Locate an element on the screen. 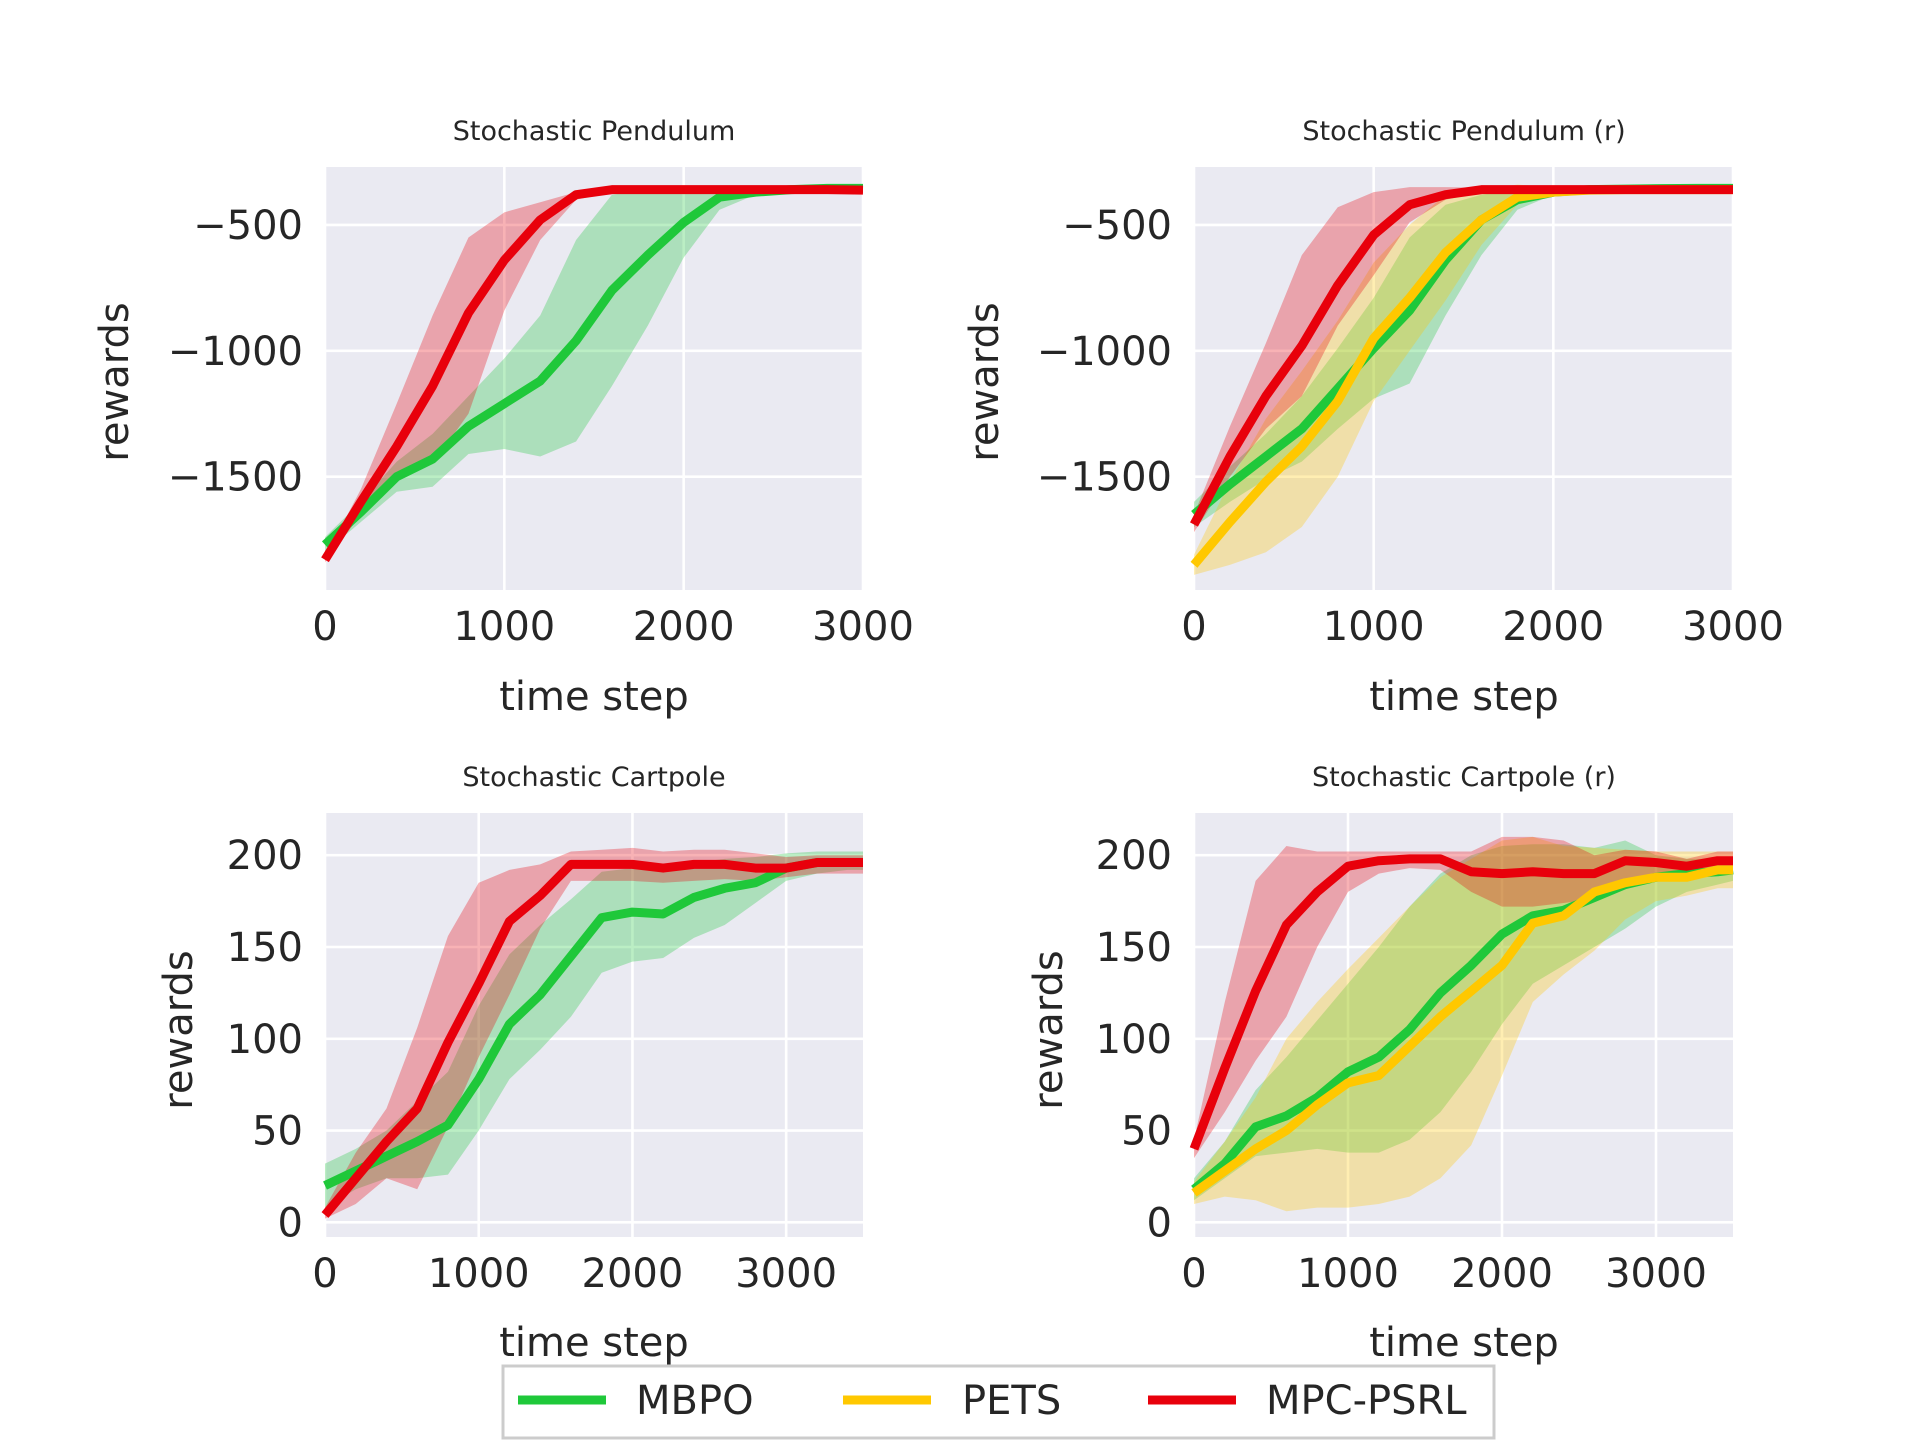  legend: MBPO PETS MPC-PSRL is located at coordinates (998, 1402).